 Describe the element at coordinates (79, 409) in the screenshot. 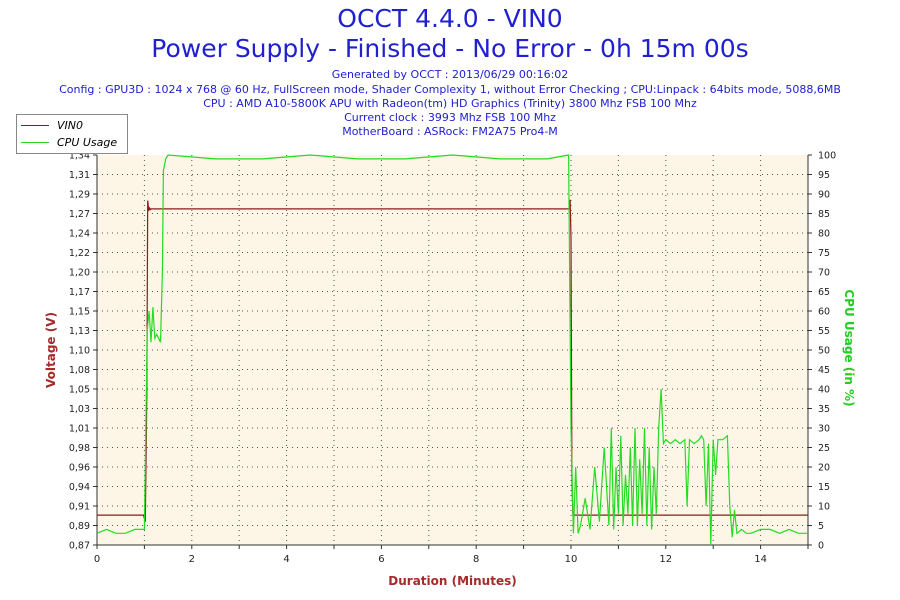

I see `y-tick-label: 1,03` at that location.